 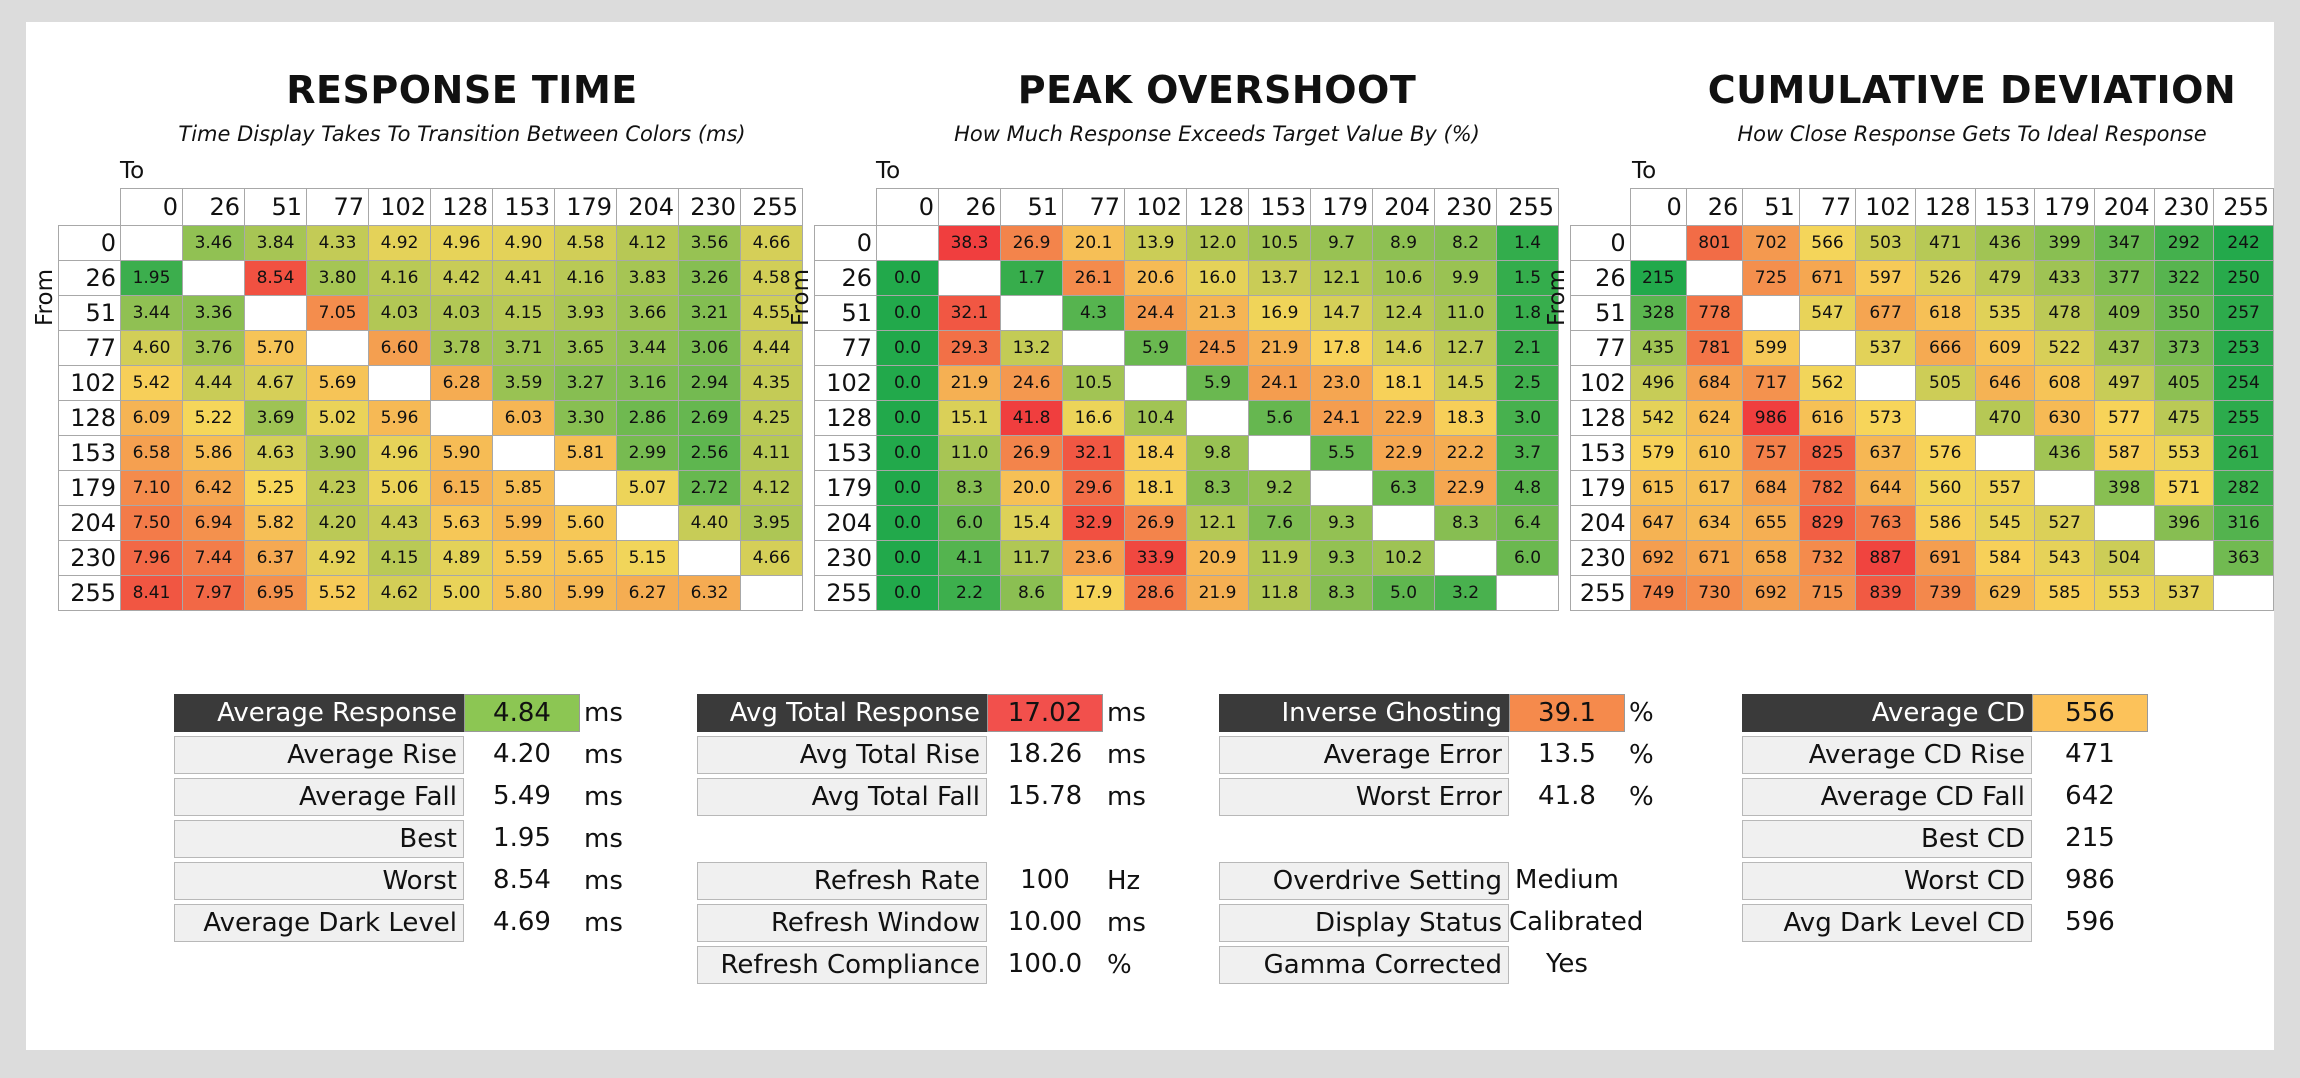 What do you see at coordinates (585, 348) in the screenshot?
I see `heatmap-cell: 3.65` at bounding box center [585, 348].